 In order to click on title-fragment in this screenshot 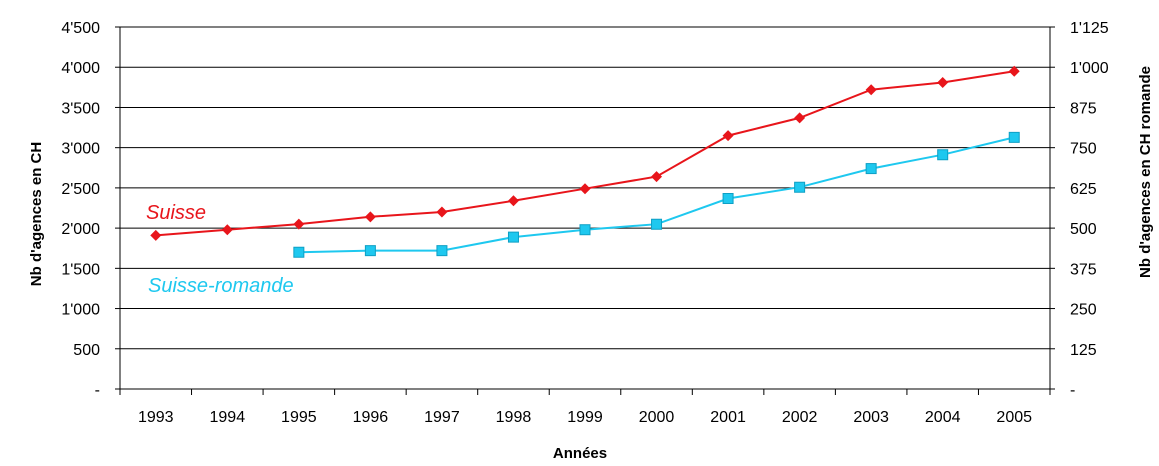, I will do `click(153, 4)`.